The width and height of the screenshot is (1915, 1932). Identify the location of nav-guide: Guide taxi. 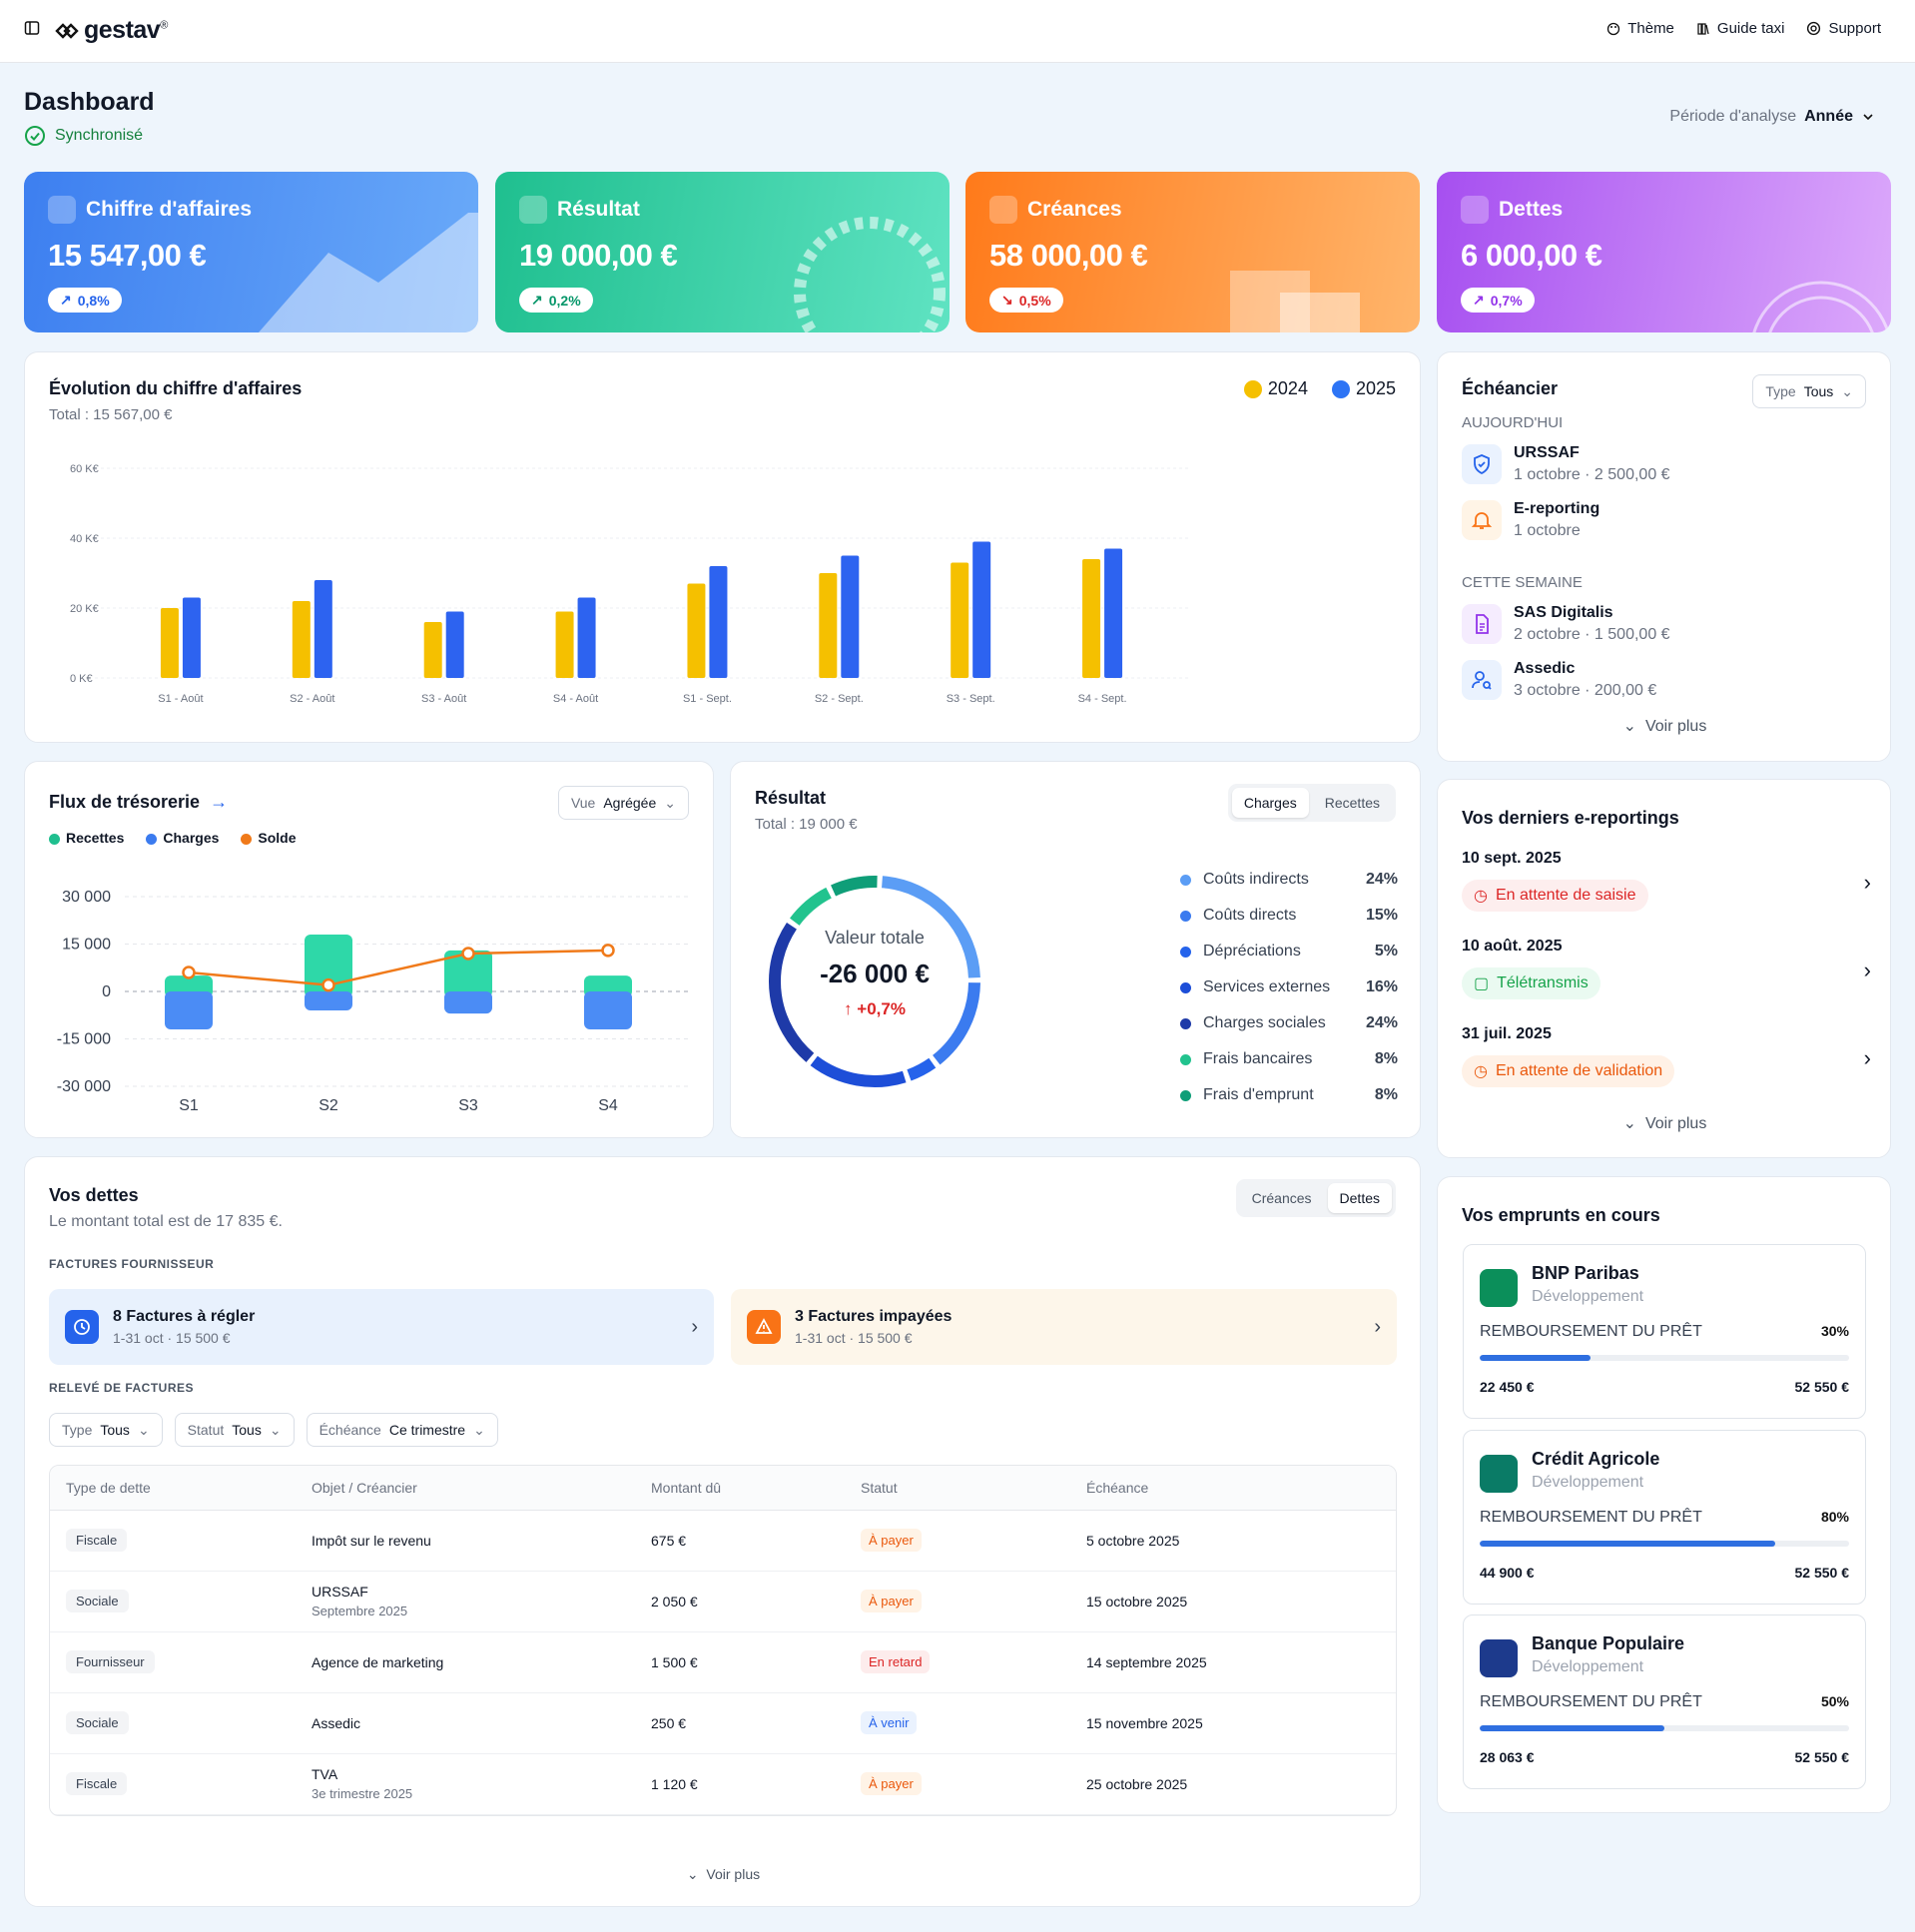
(1740, 28).